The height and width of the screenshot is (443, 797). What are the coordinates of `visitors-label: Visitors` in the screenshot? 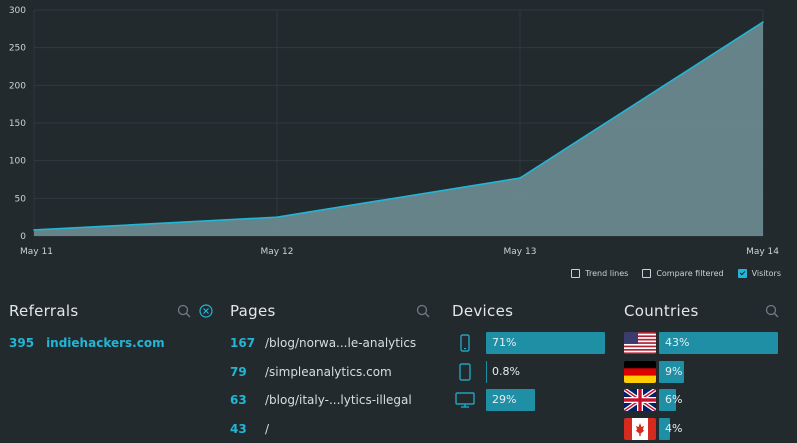 It's located at (766, 273).